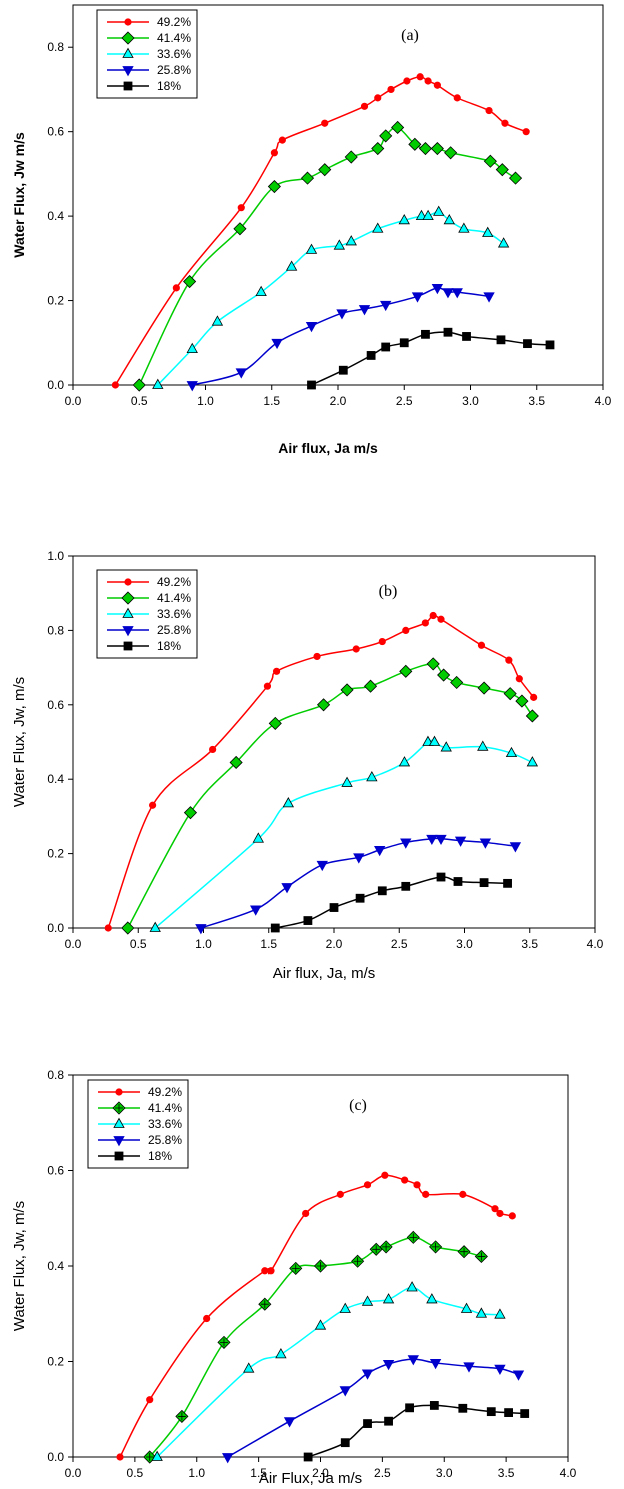 The width and height of the screenshot is (624, 1489). Describe the element at coordinates (258, 1473) in the screenshot. I see `x-tick-label: 1.5` at that location.